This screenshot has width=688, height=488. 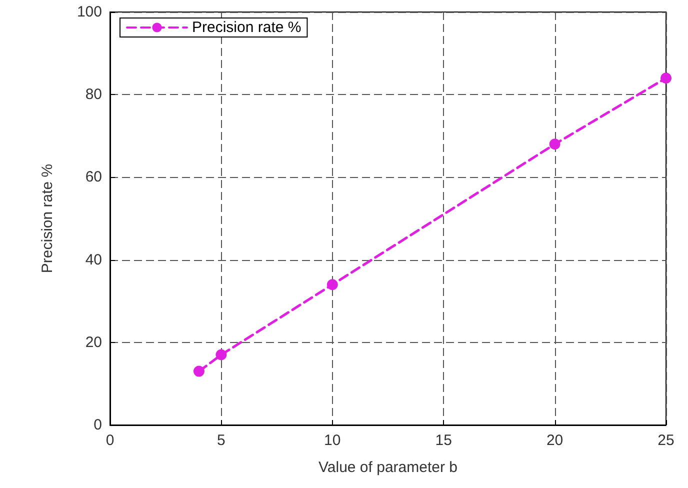 What do you see at coordinates (332, 440) in the screenshot?
I see `x-tick-label: 10` at bounding box center [332, 440].